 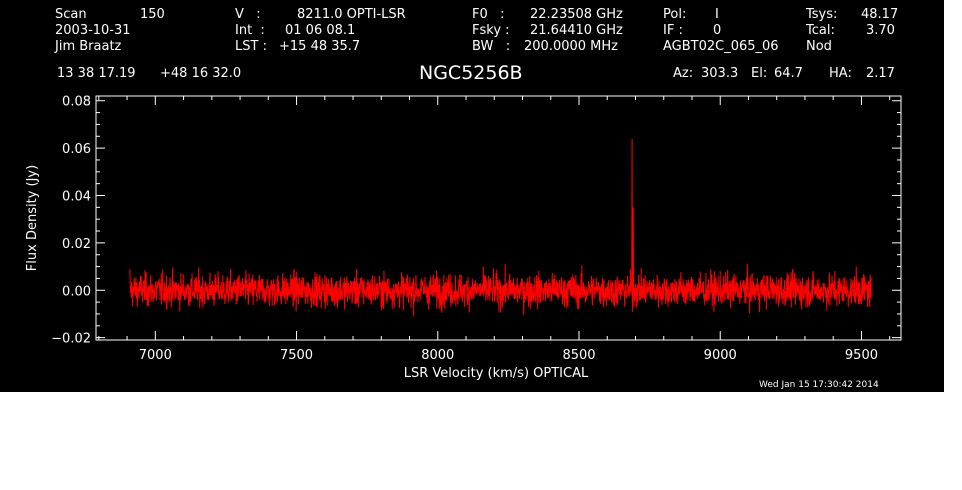 I want to click on az-value: 303.3, so click(x=720, y=73).